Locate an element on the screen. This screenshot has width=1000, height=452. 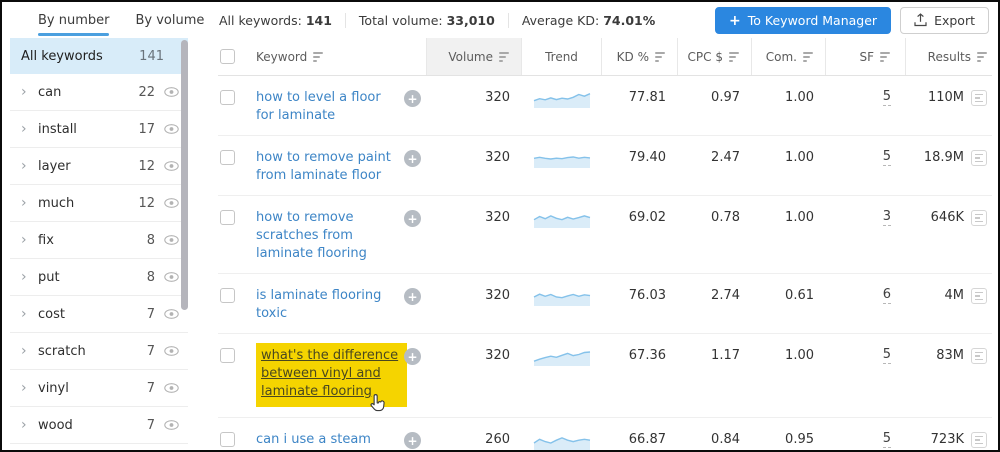
sidebar-group-item: can 22 is located at coordinates (99, 92).